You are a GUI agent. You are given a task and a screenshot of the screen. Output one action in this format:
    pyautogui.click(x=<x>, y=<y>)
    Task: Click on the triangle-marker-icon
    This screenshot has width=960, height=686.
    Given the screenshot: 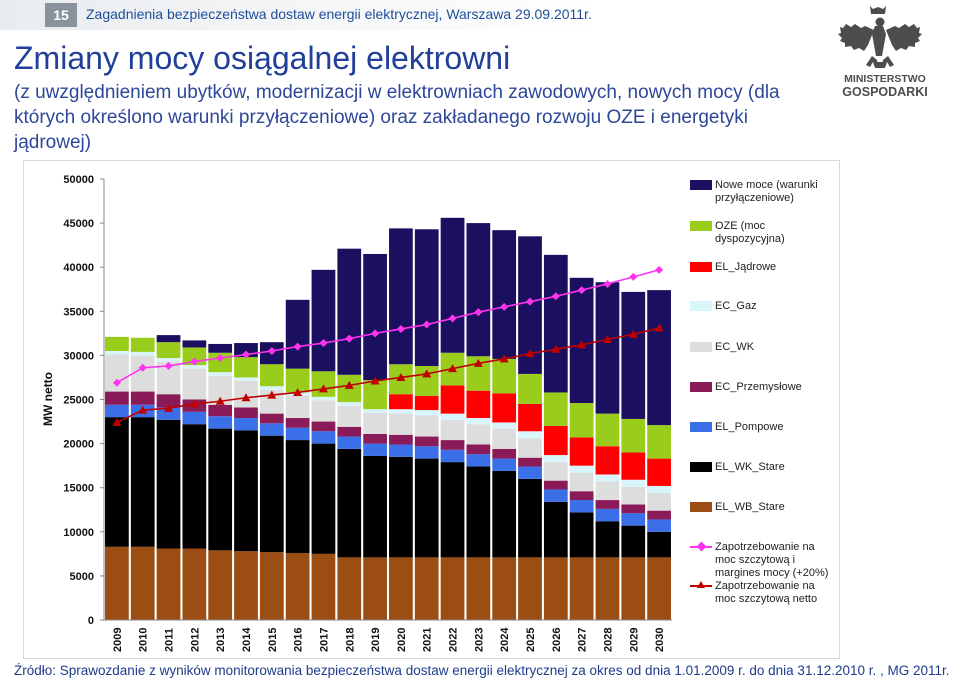 What is the action you would take?
    pyautogui.click(x=701, y=584)
    